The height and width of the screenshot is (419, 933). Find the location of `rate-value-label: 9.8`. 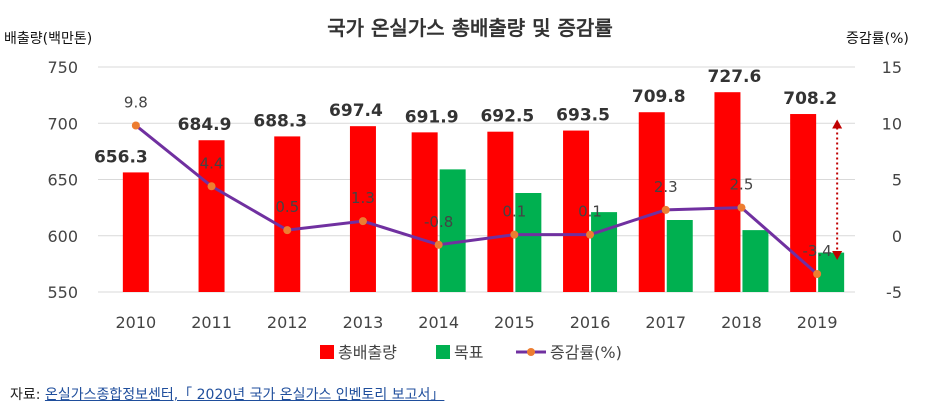

rate-value-label: 9.8 is located at coordinates (136, 103).